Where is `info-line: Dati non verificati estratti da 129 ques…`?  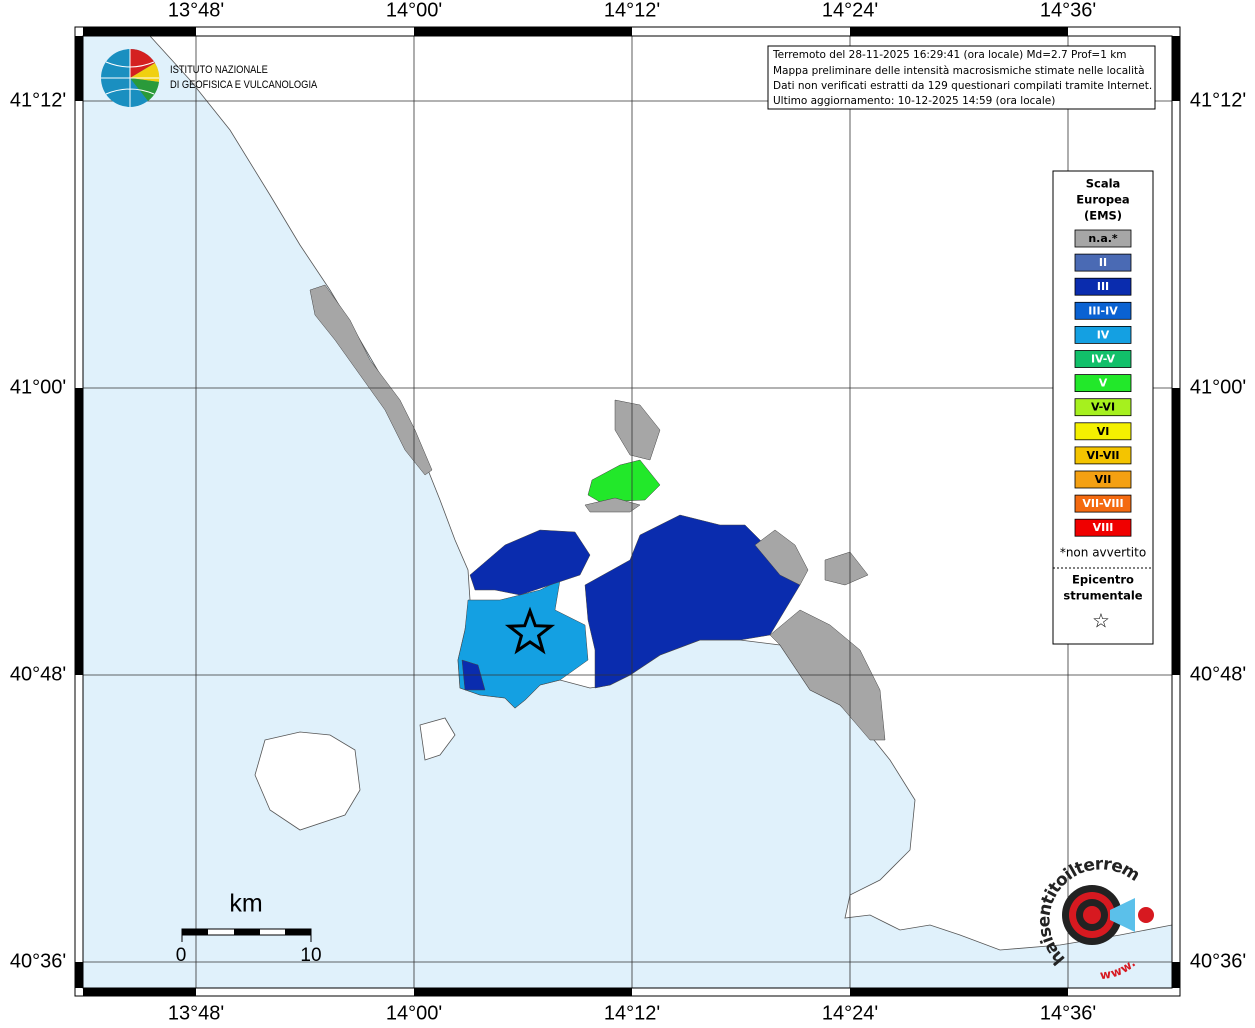 info-line: Dati non verificati estratti da 129 ques… is located at coordinates (962, 86).